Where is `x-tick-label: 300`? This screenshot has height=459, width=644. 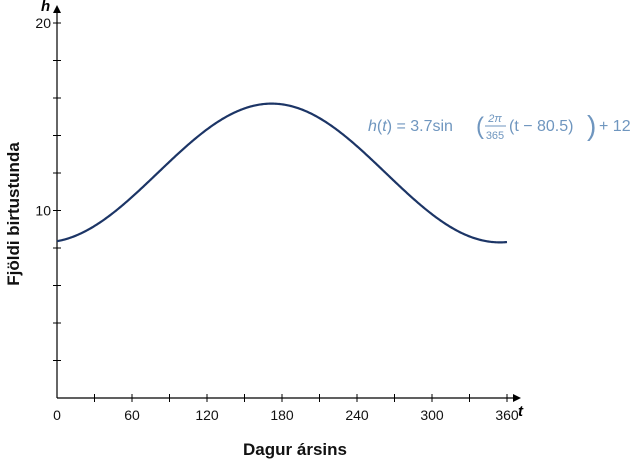 x-tick-label: 300 is located at coordinates (432, 415).